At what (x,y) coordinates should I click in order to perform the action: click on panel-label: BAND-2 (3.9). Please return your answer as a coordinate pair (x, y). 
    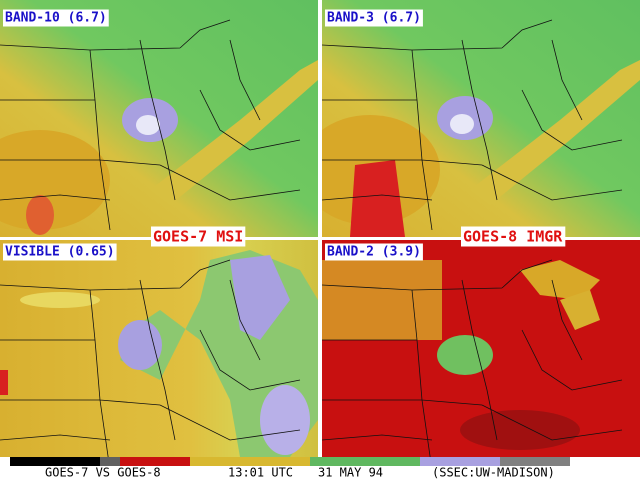
    Looking at the image, I should click on (374, 252).